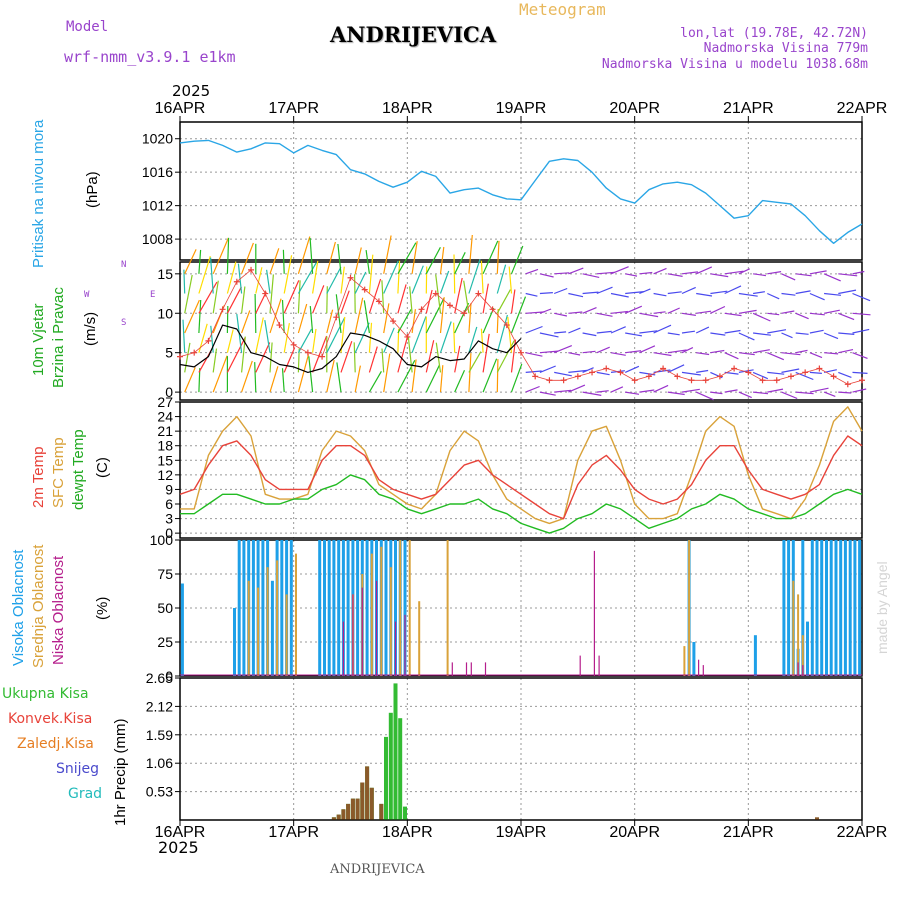 The height and width of the screenshot is (900, 900). What do you see at coordinates (124, 265) in the screenshot?
I see `compass-n: N` at bounding box center [124, 265].